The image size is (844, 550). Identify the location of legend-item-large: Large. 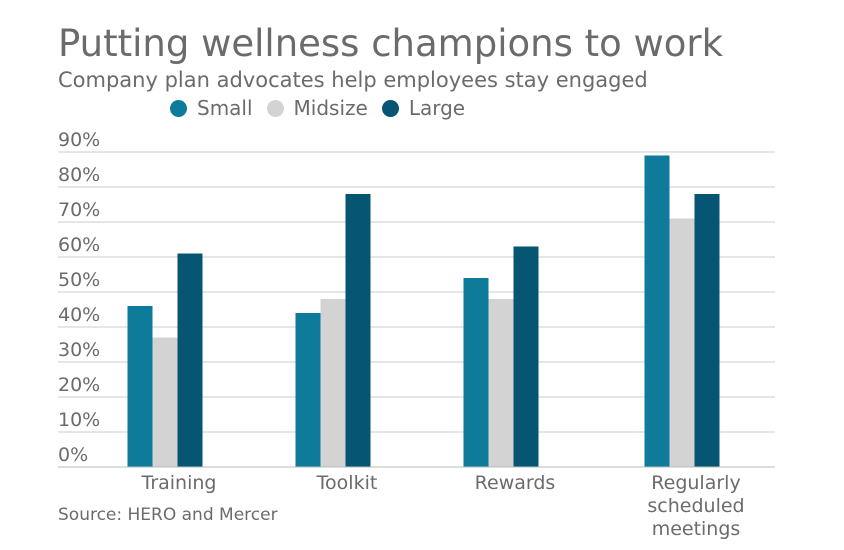
(423, 108).